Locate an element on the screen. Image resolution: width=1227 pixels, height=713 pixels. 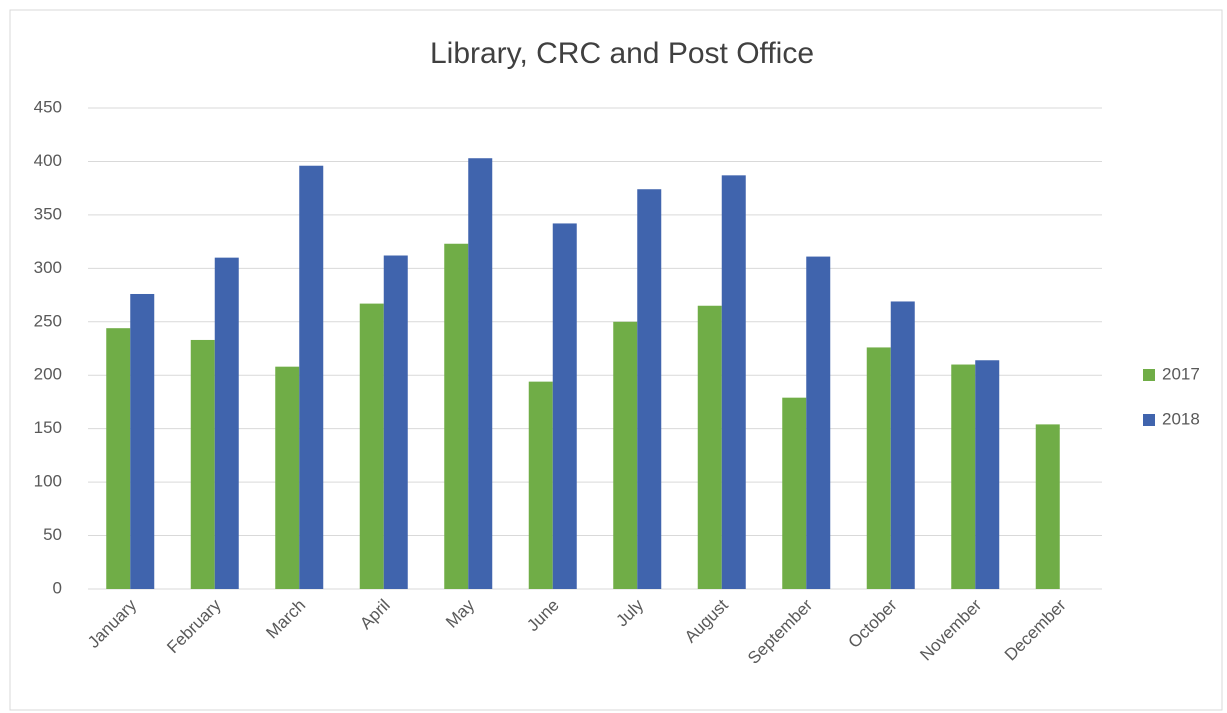
y-tick-label: 250 is located at coordinates (48, 320).